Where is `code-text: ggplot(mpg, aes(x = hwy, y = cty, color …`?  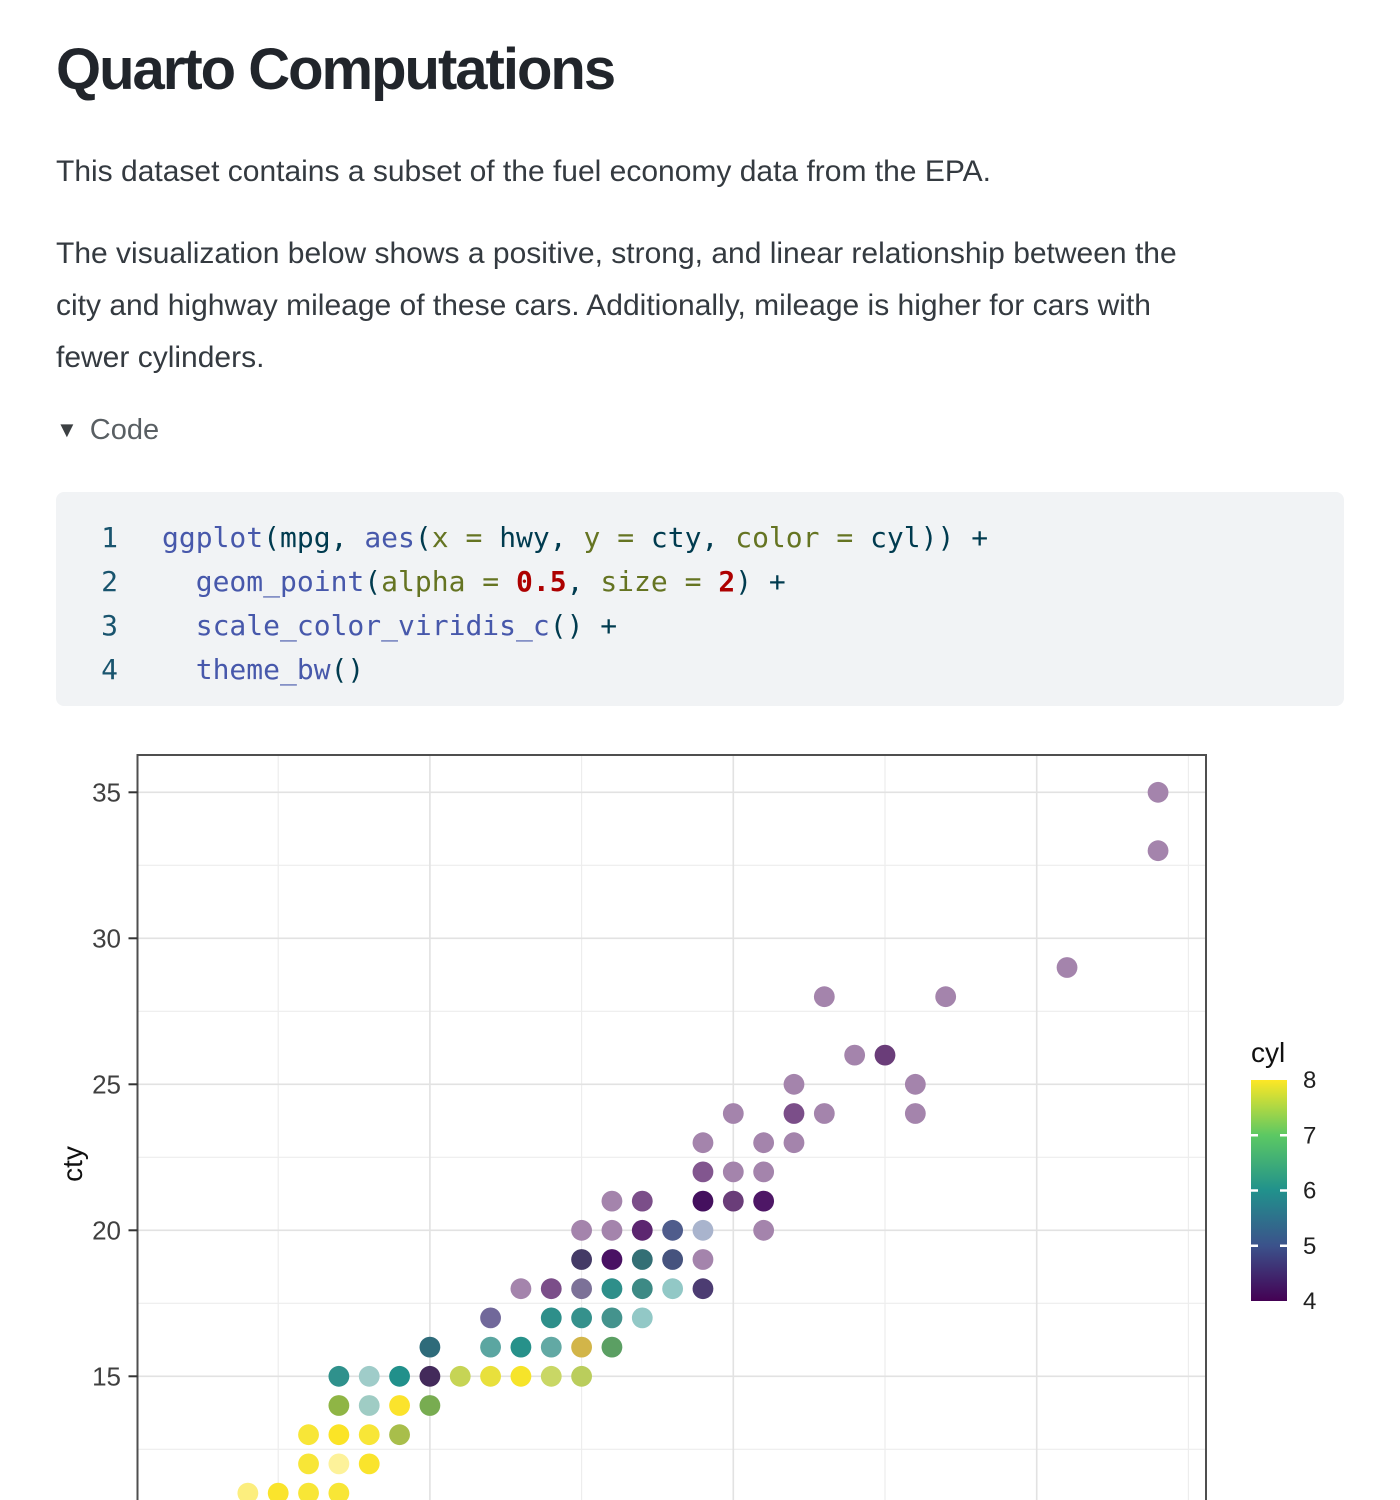 code-text: ggplot(mpg, aes(x = hwy, y = cty, color … is located at coordinates (575, 537).